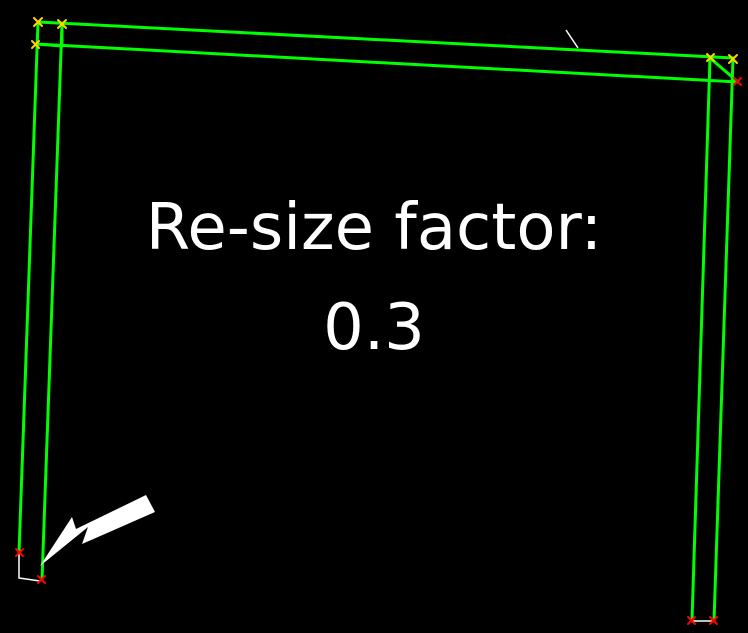 The image size is (748, 633). Describe the element at coordinates (374, 228) in the screenshot. I see `caption-resize-label: Re-size factor:` at that location.